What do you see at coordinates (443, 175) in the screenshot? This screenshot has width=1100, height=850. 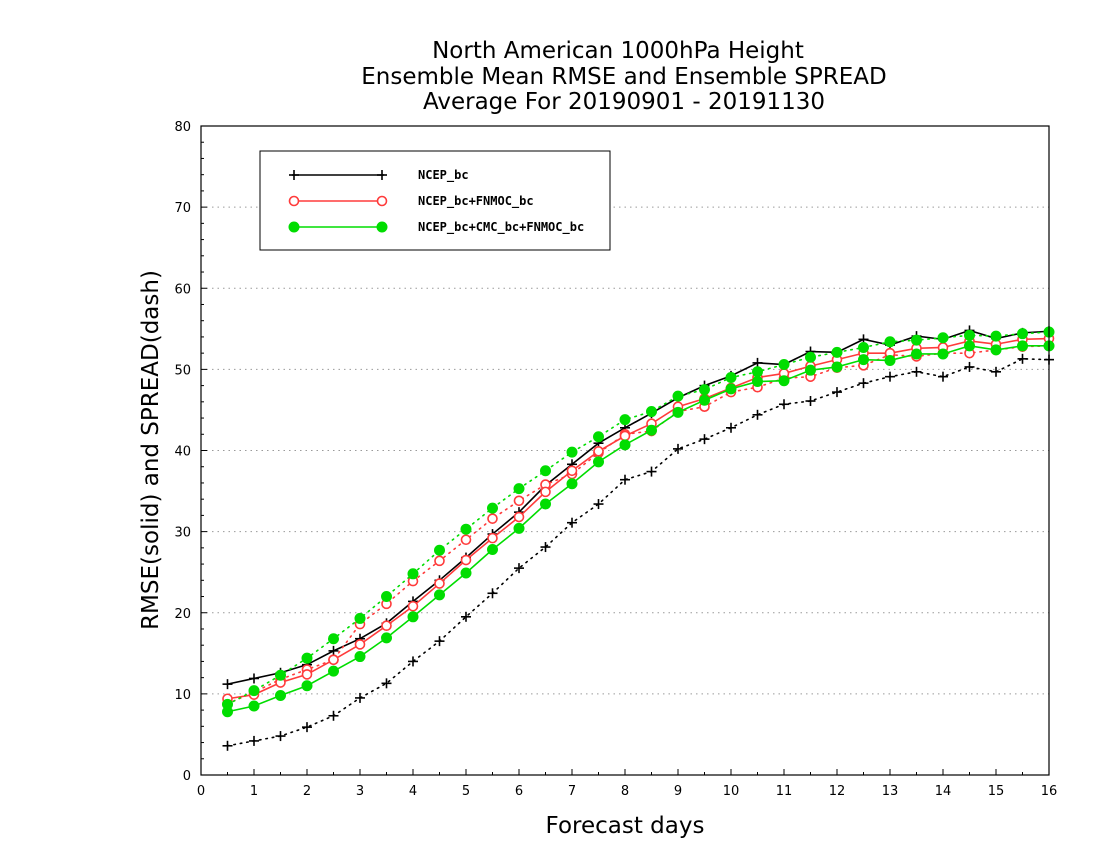 I see `legend-label: NCEP_bc` at bounding box center [443, 175].